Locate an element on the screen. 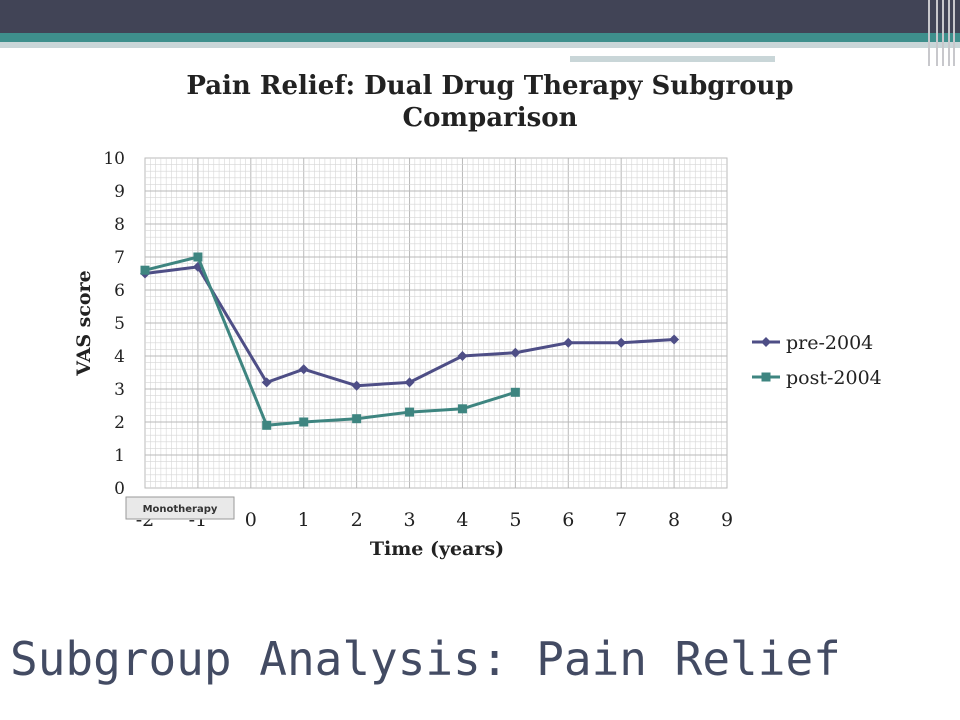 The height and width of the screenshot is (720, 960). header-band-light is located at coordinates (480, 45).